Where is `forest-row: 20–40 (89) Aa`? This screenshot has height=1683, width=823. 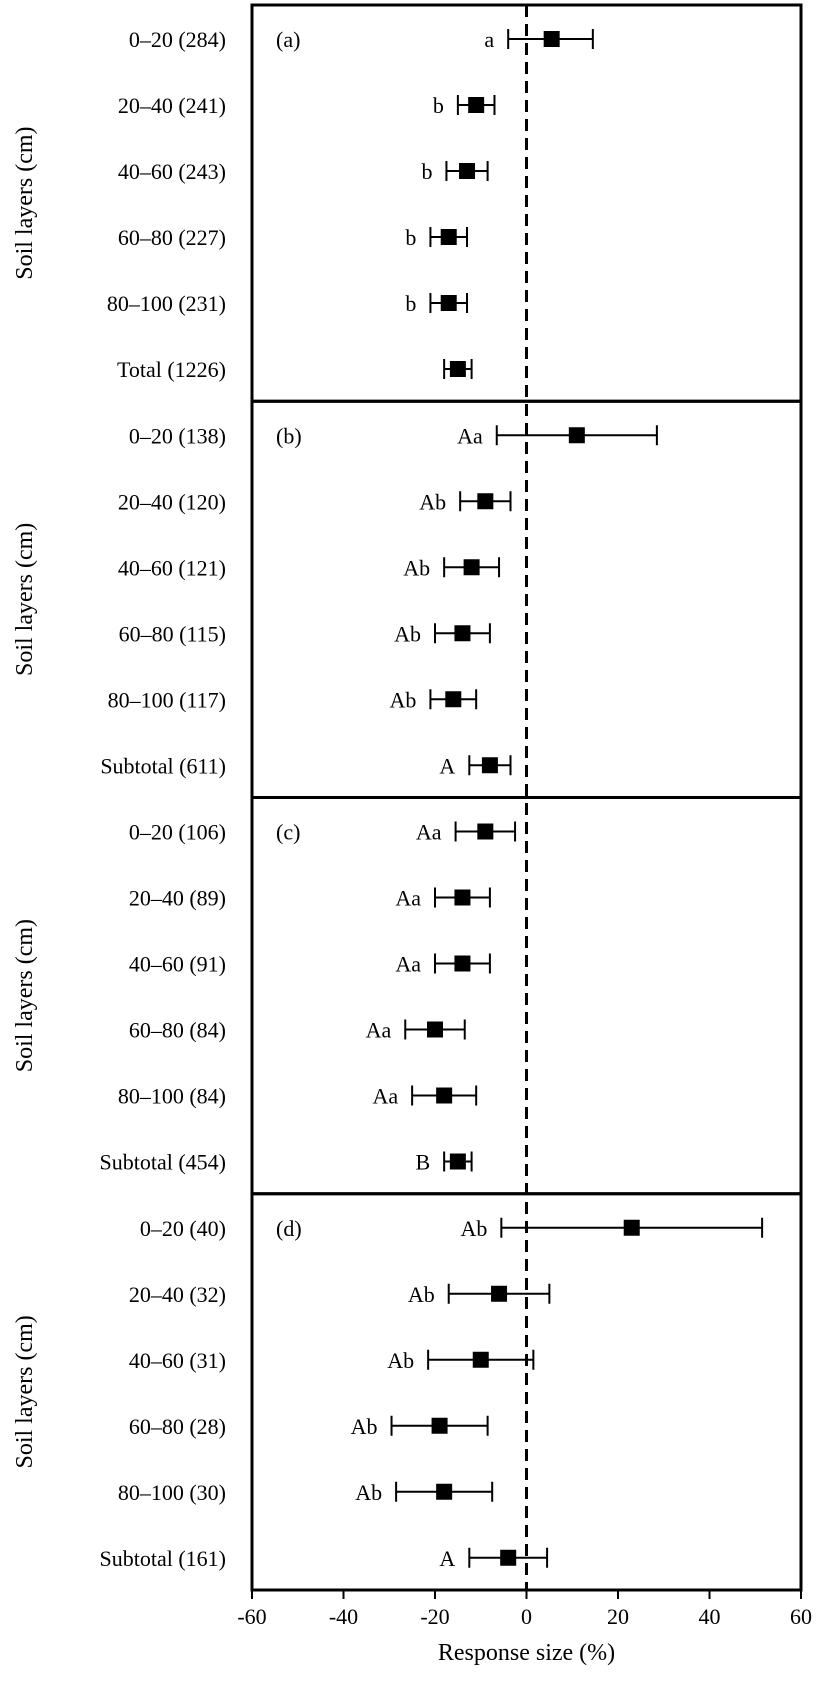
forest-row: 20–40 (89) Aa is located at coordinates (310, 898).